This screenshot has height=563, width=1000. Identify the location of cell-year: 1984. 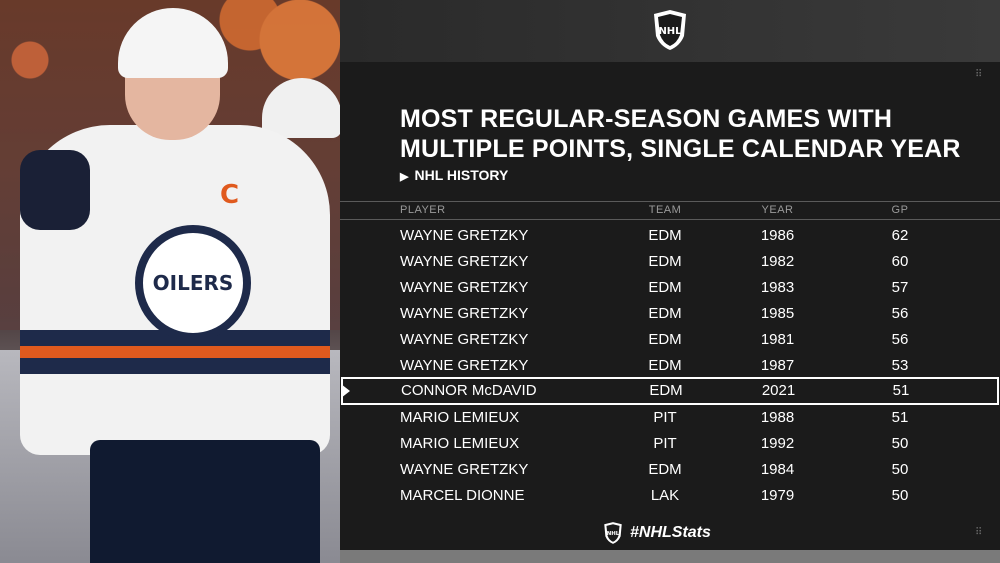
(777, 469).